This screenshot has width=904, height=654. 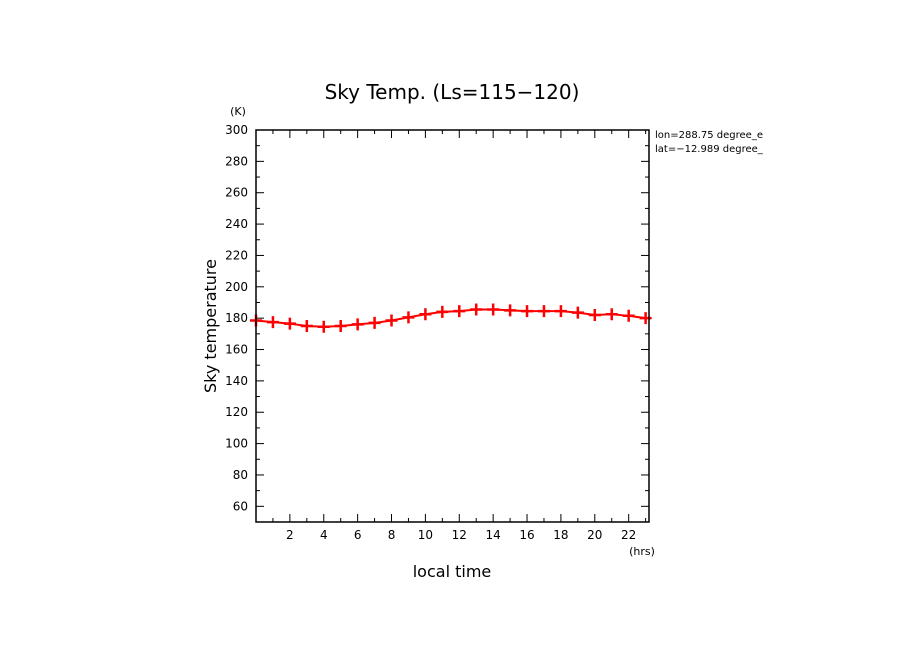 What do you see at coordinates (236, 224) in the screenshot?
I see `y-tick-label: 240` at bounding box center [236, 224].